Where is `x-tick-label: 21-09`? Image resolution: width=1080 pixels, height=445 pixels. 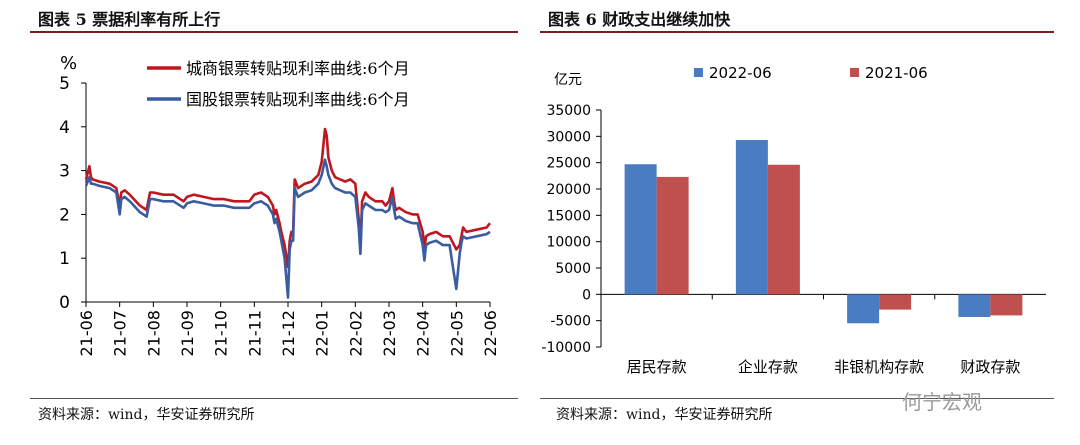 x-tick-label: 21-09 is located at coordinates (187, 333).